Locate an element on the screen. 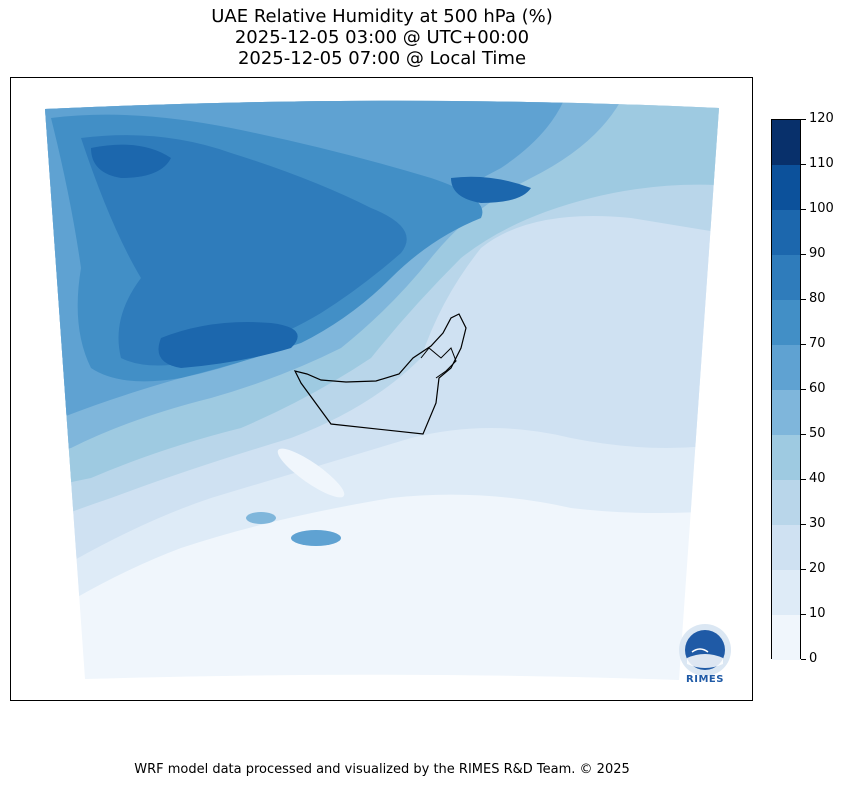 Image resolution: width=844 pixels, height=788 pixels. colorbar-tick-label: 100 is located at coordinates (821, 208).